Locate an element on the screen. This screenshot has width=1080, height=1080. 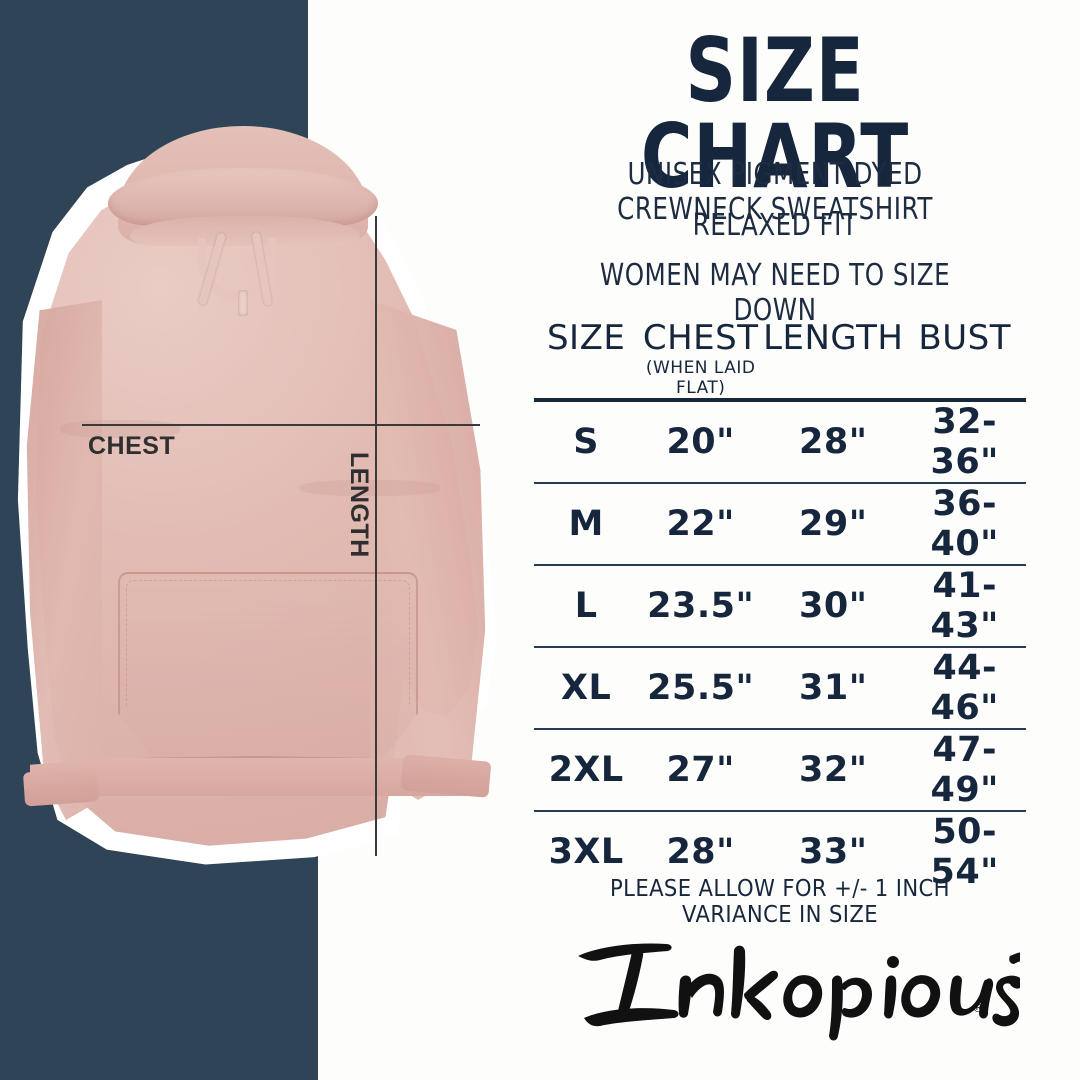
cell-size: S is located at coordinates (586, 442).